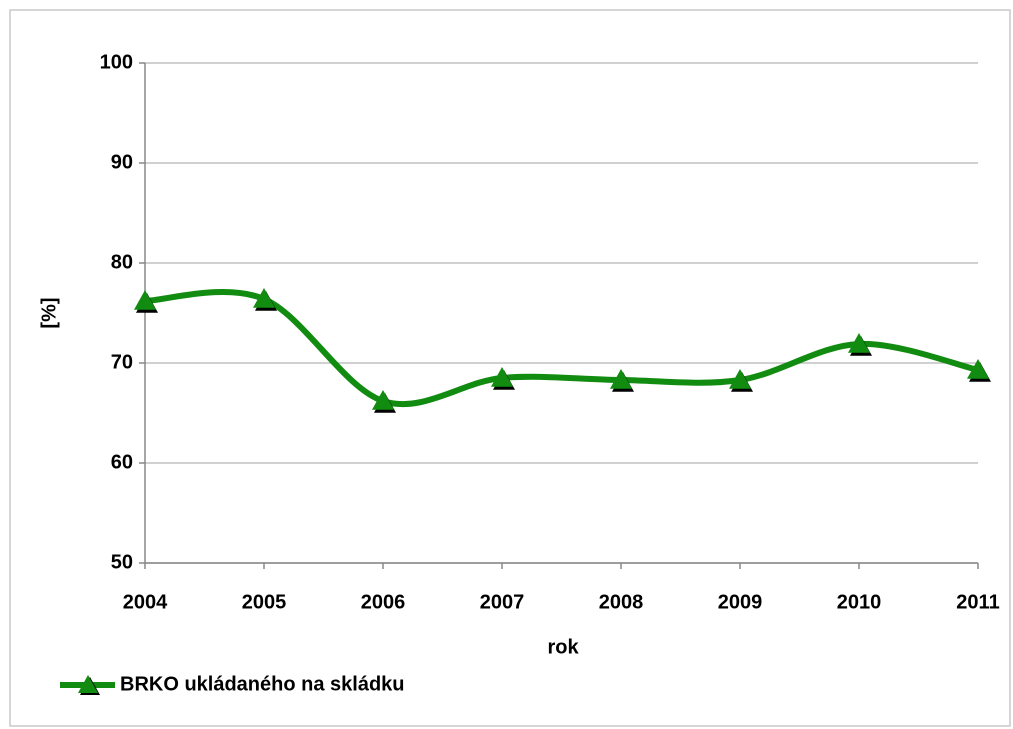 This screenshot has height=729, width=1013. Describe the element at coordinates (116, 62) in the screenshot. I see `y-tick-label: 100` at that location.